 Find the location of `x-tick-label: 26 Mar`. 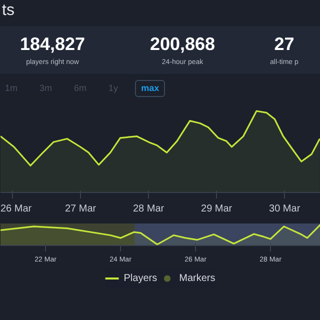

x-tick-label: 26 Mar is located at coordinates (16, 209).